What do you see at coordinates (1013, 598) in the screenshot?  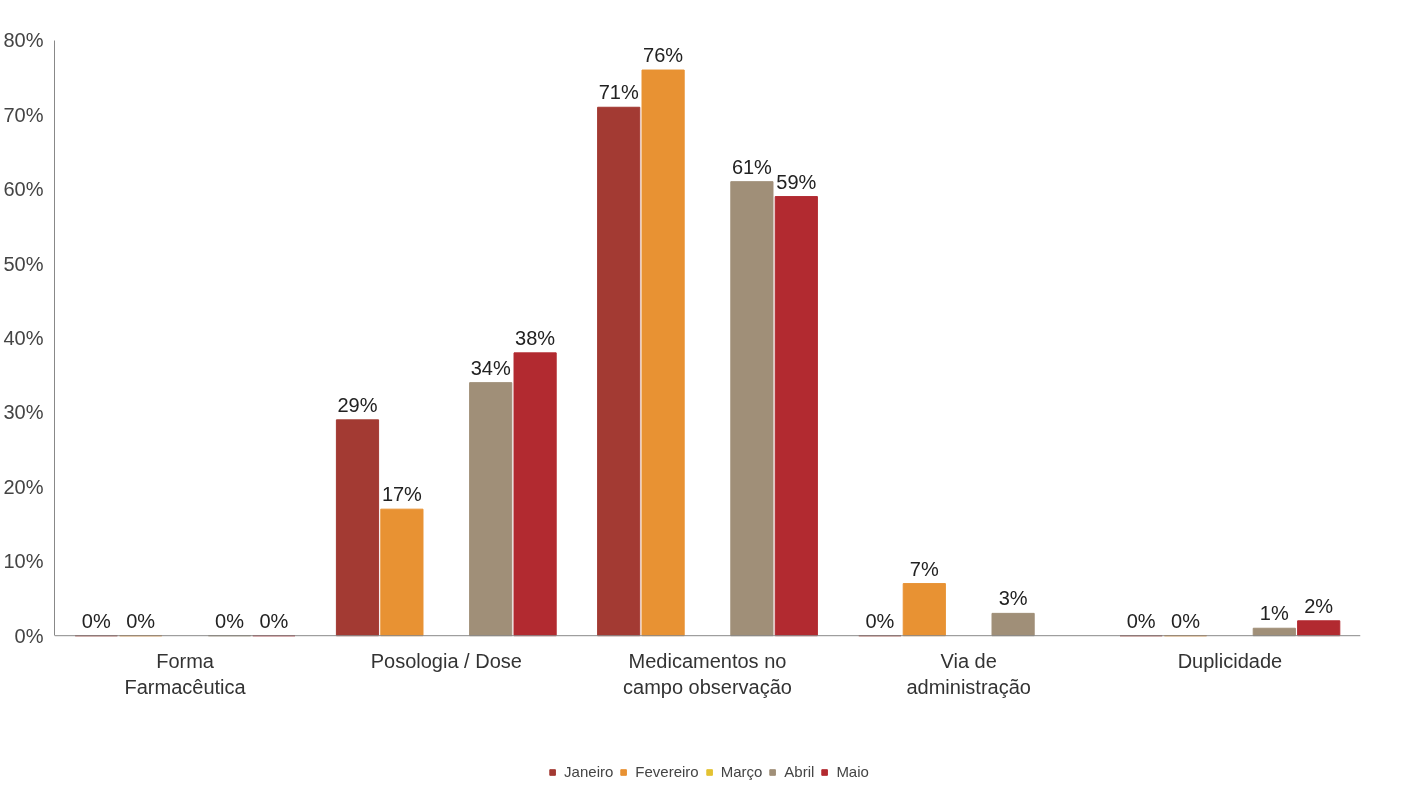 I see `data-label: 3%` at bounding box center [1013, 598].